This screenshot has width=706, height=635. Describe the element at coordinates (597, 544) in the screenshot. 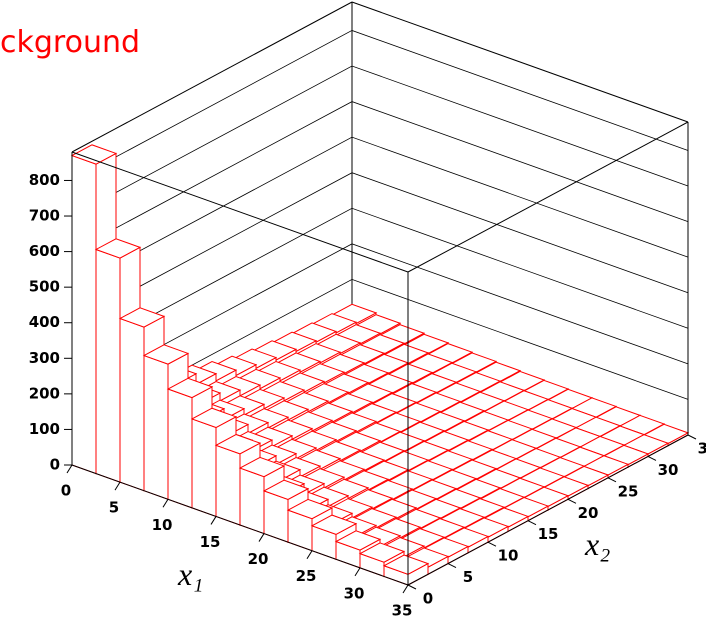

I see `y-axis-title: x₂` at that location.